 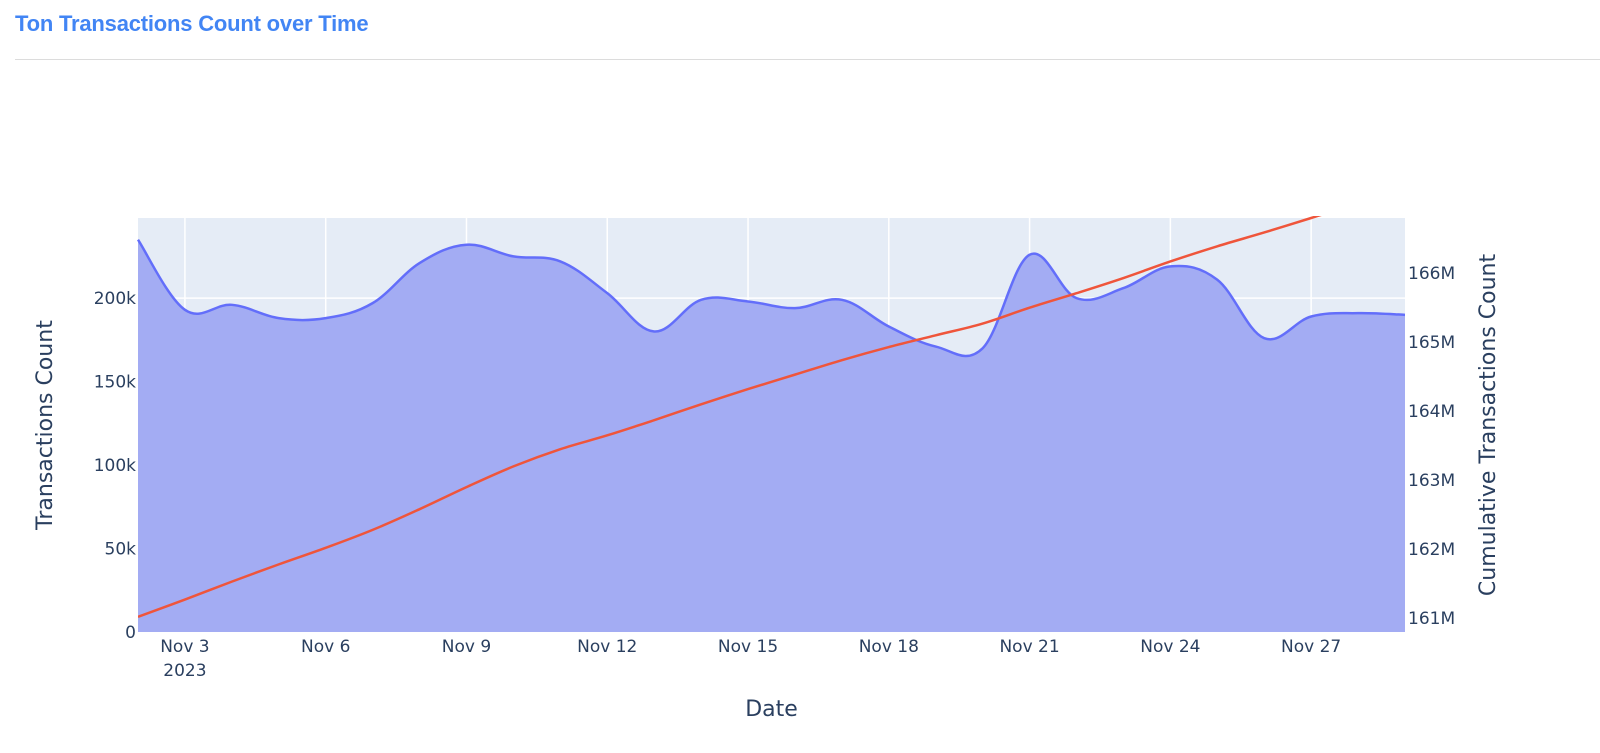 I want to click on x-tick-label: Nov 3, so click(x=184, y=647).